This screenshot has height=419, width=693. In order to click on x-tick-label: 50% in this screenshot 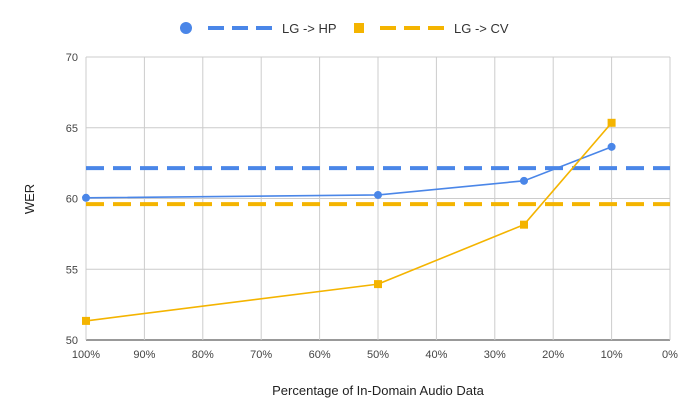, I will do `click(378, 355)`.